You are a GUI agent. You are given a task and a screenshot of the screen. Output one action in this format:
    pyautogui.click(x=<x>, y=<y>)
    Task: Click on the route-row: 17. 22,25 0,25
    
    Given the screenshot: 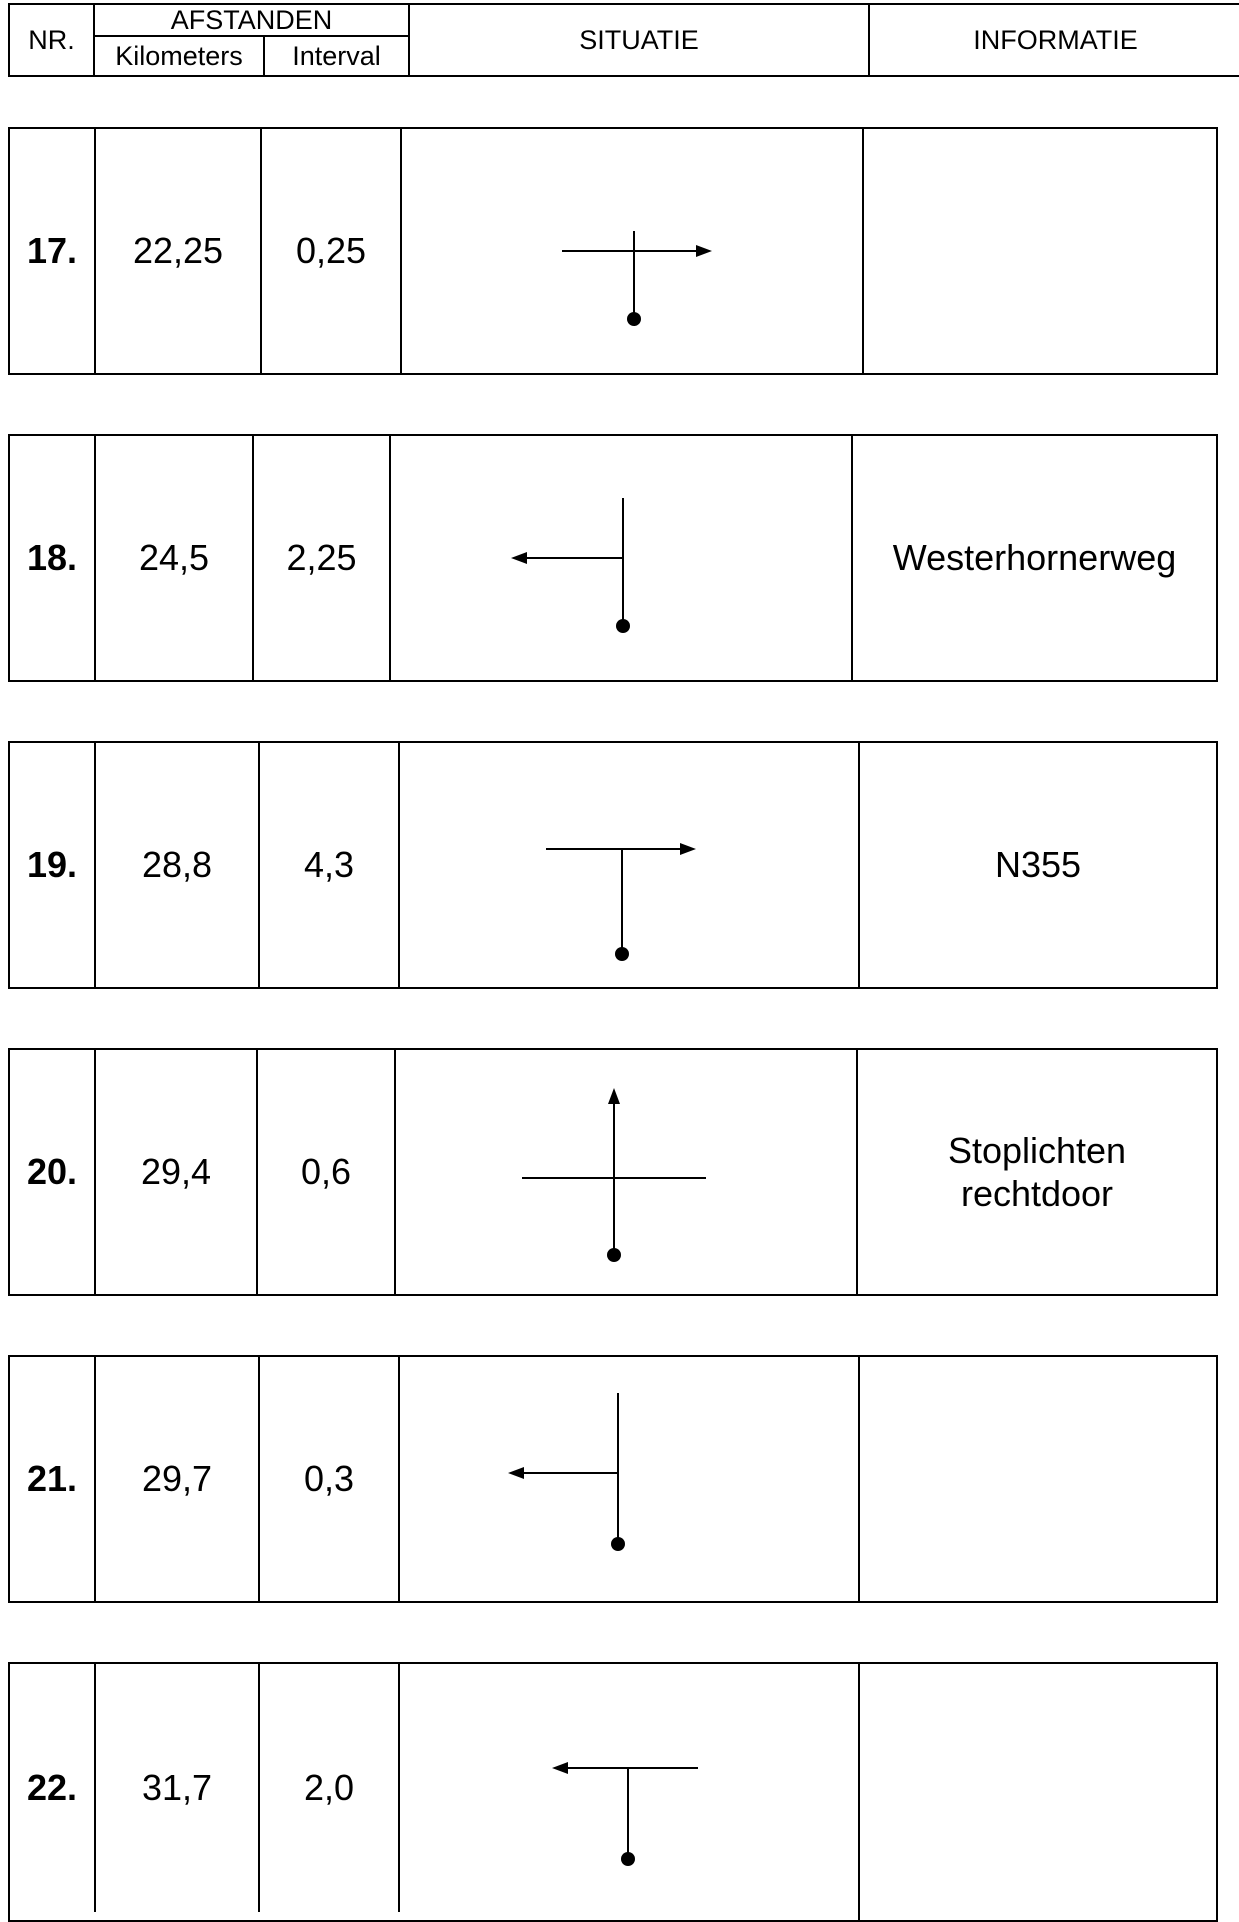 What is the action you would take?
    pyautogui.click(x=613, y=251)
    